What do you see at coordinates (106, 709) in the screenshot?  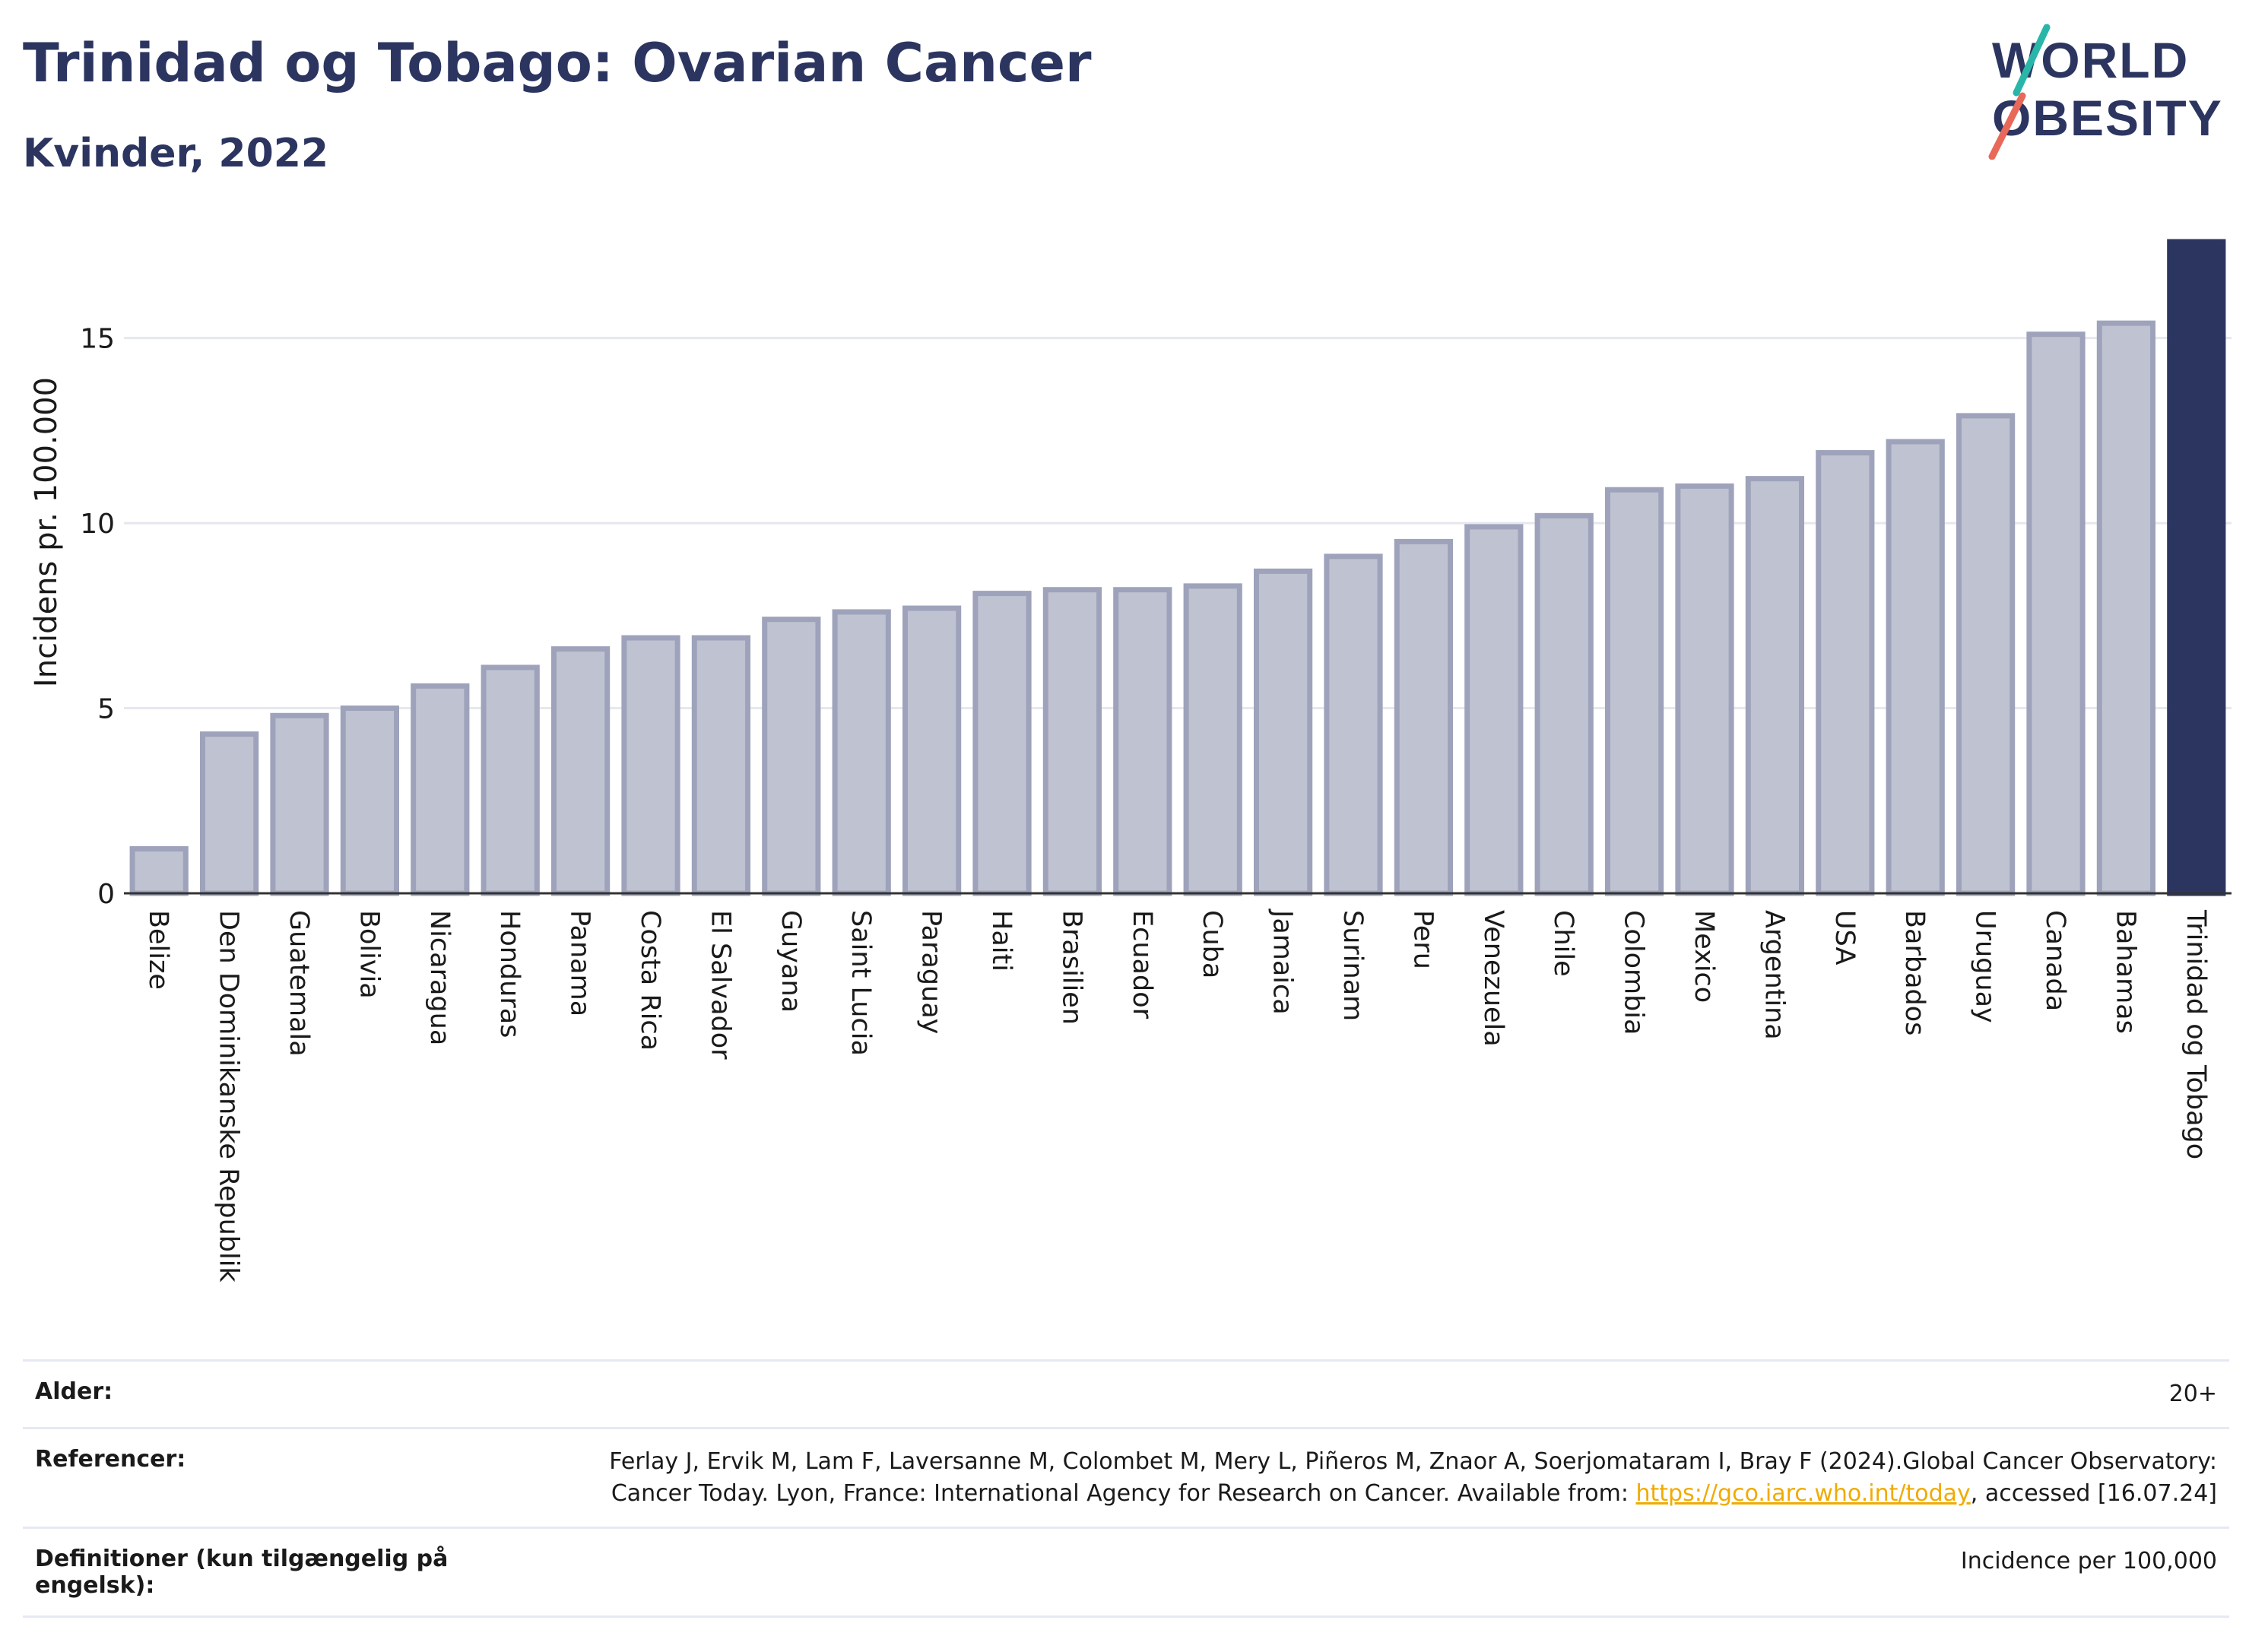 I see `y-tick-label: 5` at bounding box center [106, 709].